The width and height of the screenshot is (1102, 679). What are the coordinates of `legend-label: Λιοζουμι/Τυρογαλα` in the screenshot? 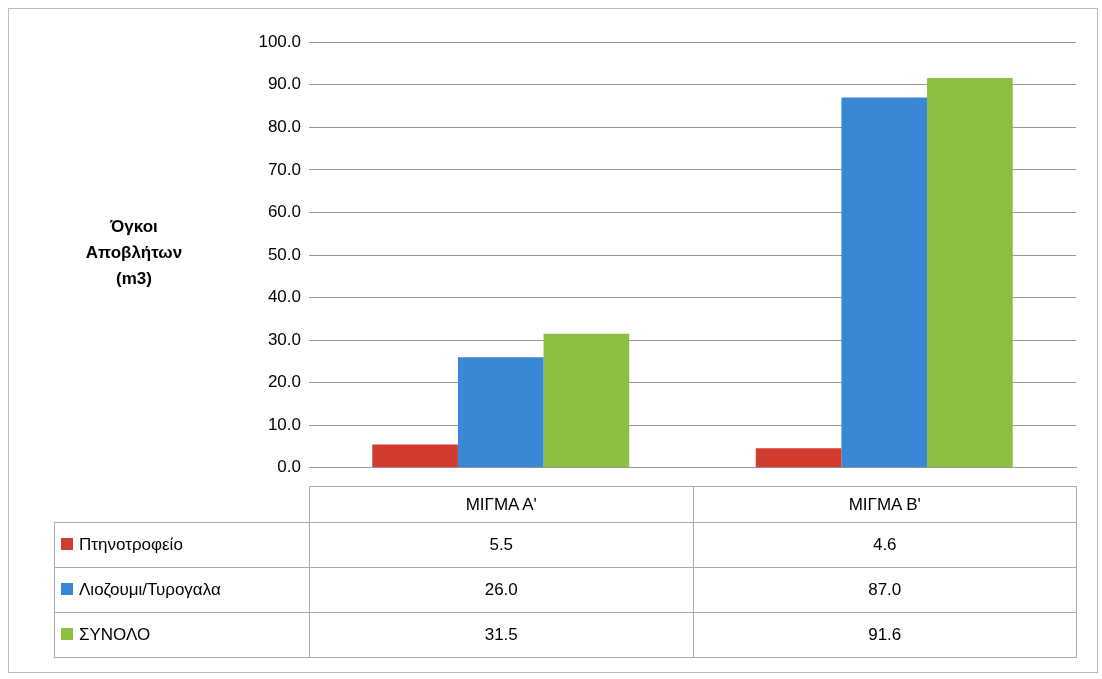 It's located at (182, 590).